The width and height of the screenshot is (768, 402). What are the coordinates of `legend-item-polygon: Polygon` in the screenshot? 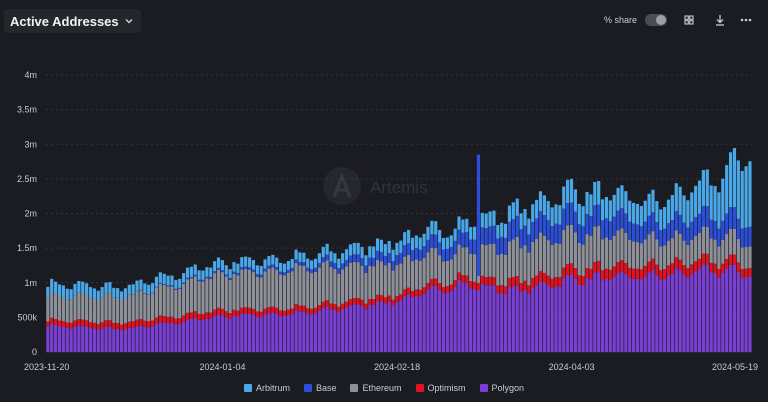 It's located at (502, 388).